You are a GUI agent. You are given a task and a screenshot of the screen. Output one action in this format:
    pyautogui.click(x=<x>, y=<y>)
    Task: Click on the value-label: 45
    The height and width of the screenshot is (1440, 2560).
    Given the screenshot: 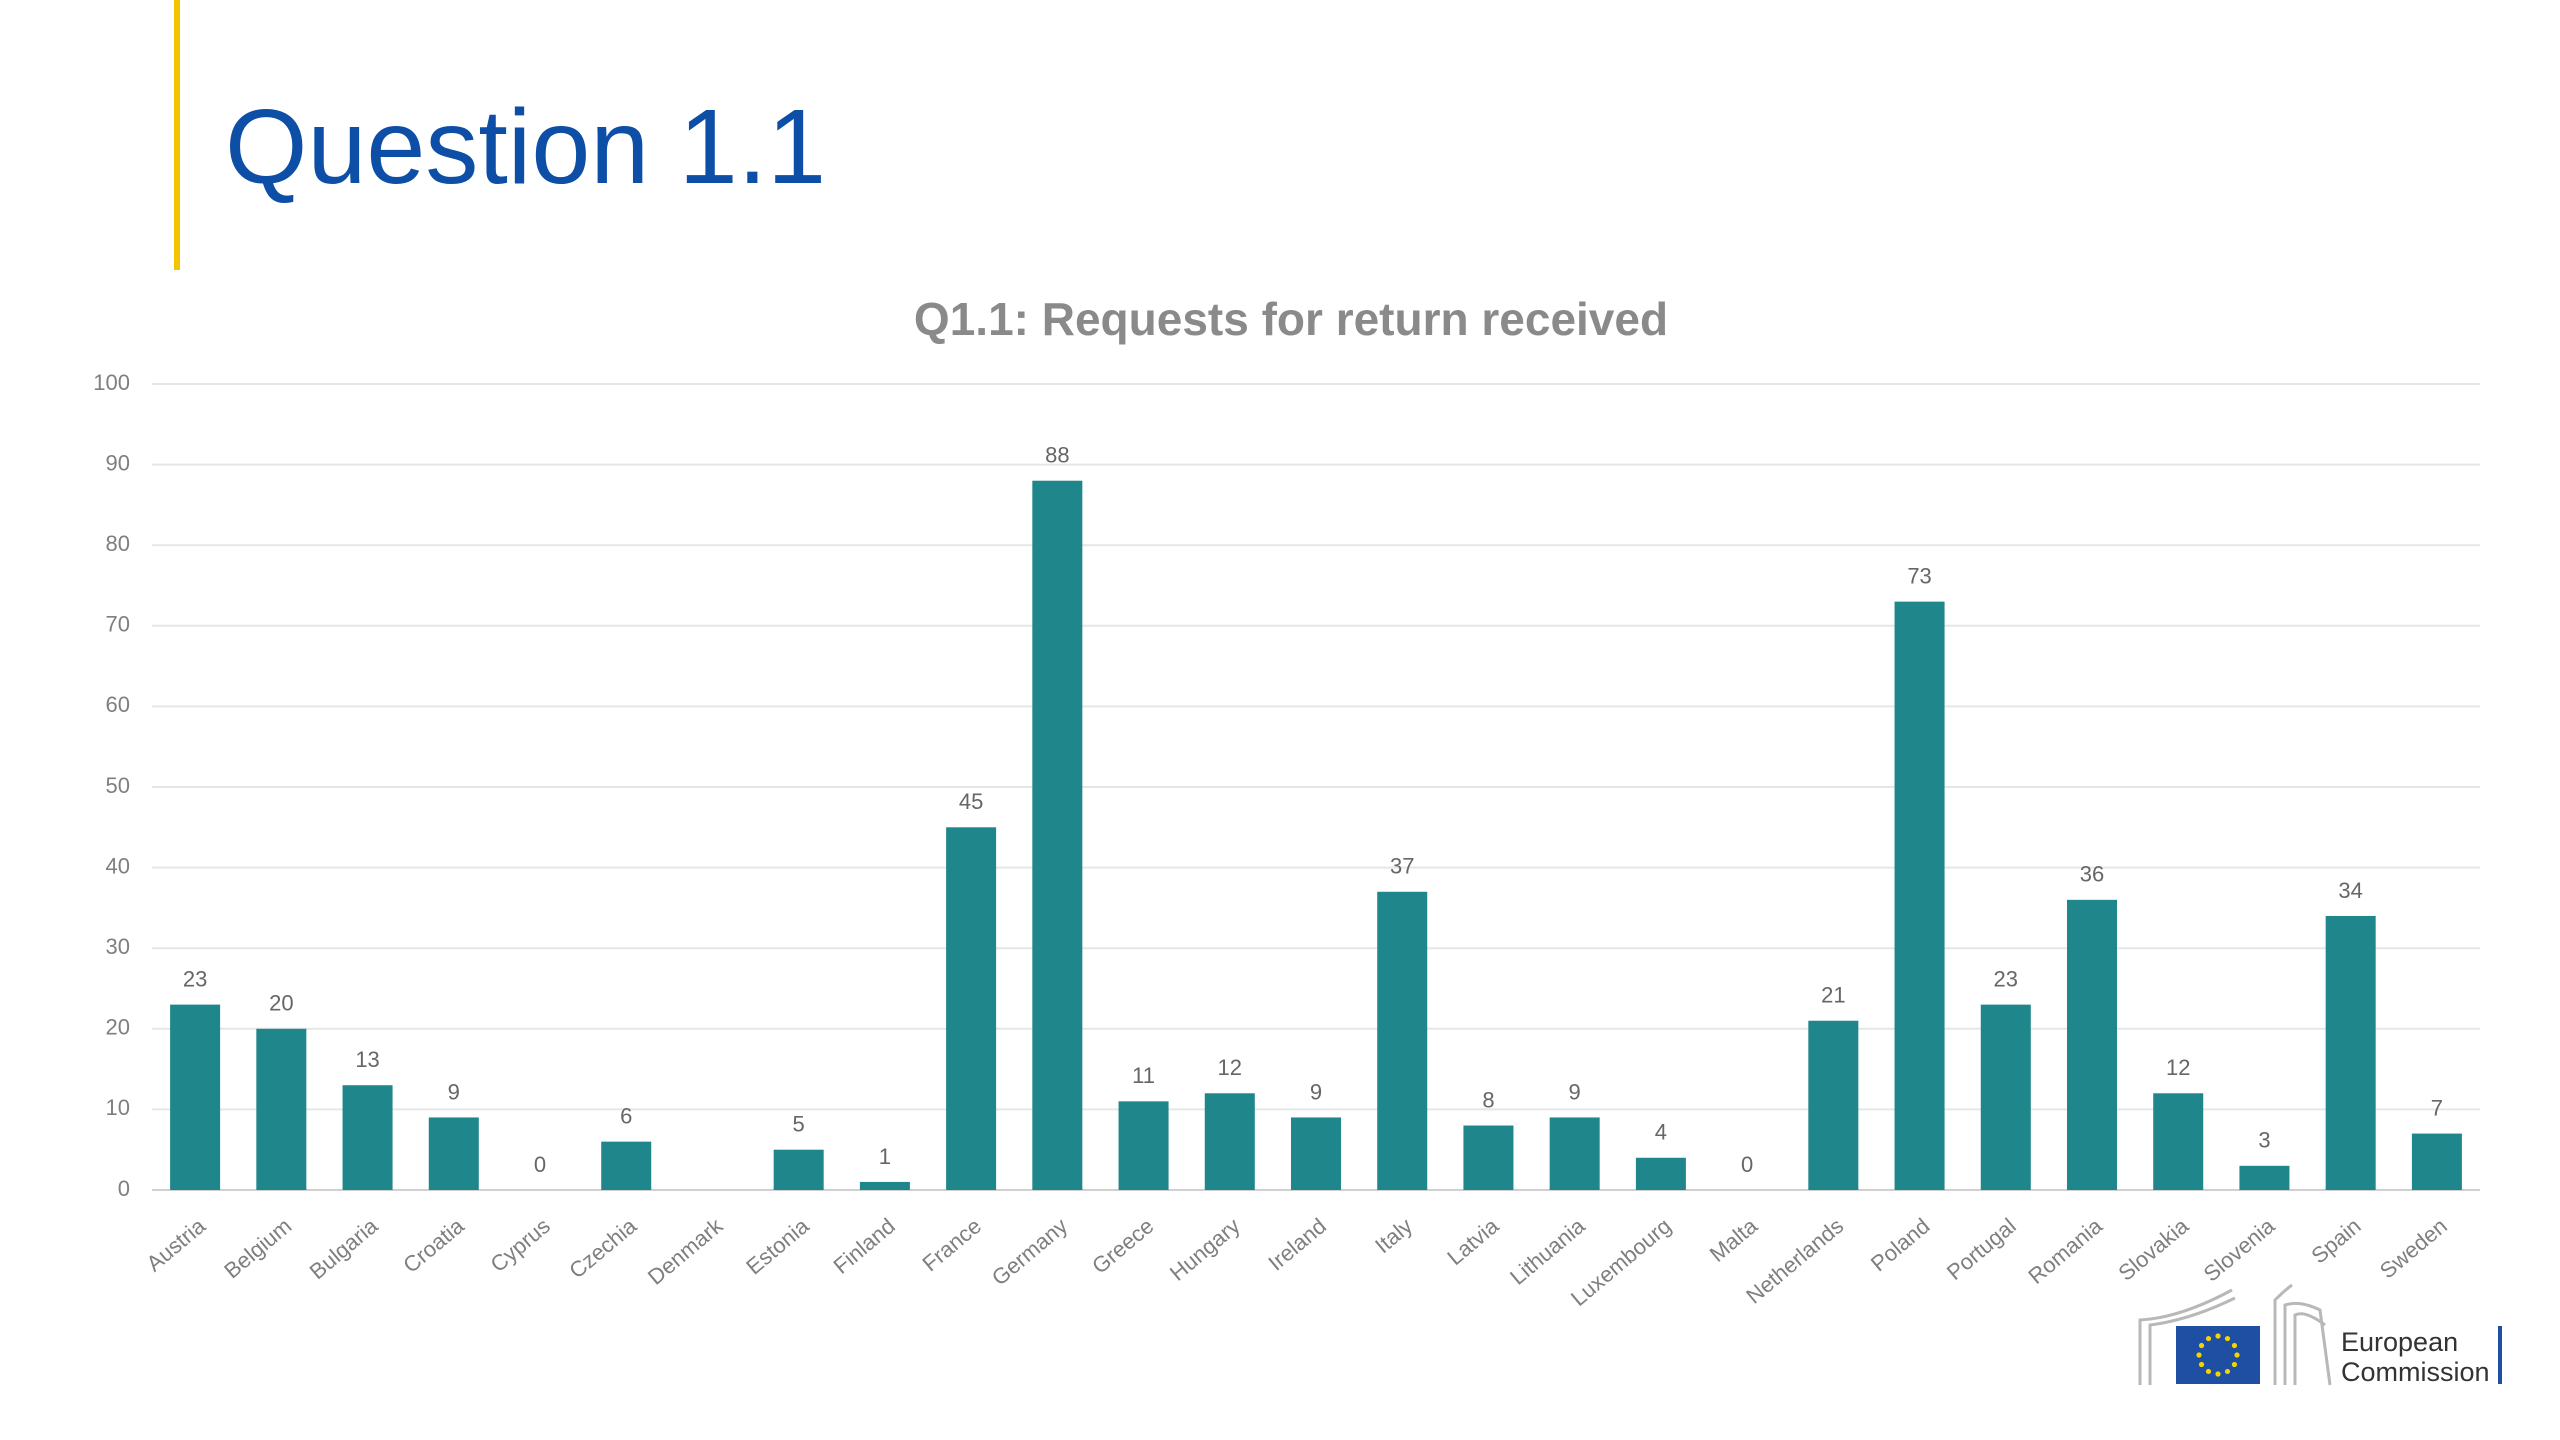 What is the action you would take?
    pyautogui.click(x=971, y=801)
    